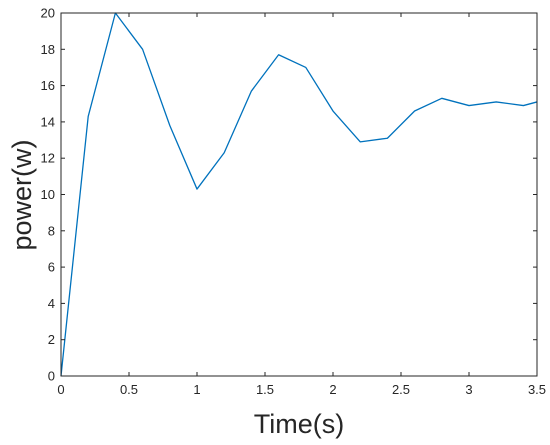 This screenshot has height=445, width=550. Describe the element at coordinates (51, 267) in the screenshot. I see `y-tick-label: 6` at that location.